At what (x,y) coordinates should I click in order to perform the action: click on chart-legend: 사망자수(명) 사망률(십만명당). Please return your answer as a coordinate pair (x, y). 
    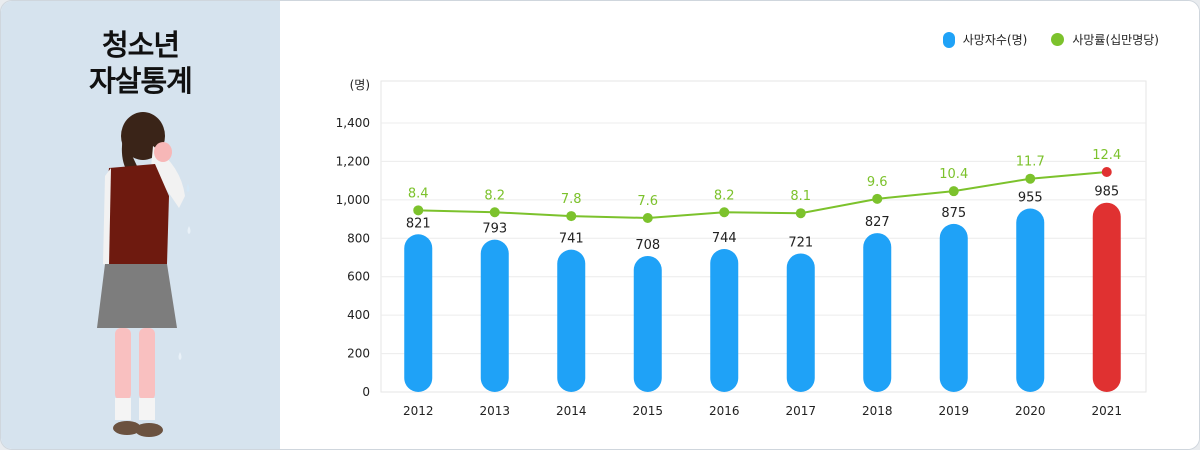
    Looking at the image, I should click on (1050, 39).